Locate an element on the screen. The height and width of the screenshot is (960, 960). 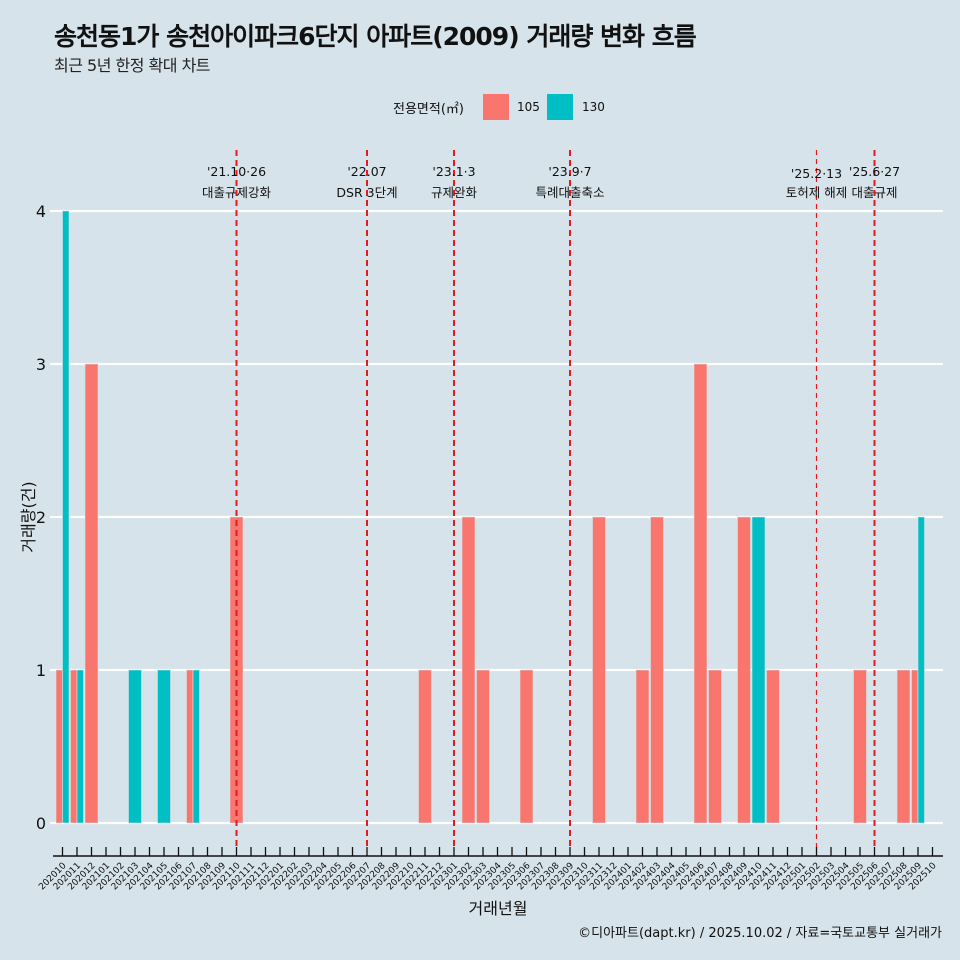
event-label: 특례대출축소 is located at coordinates (569, 192).